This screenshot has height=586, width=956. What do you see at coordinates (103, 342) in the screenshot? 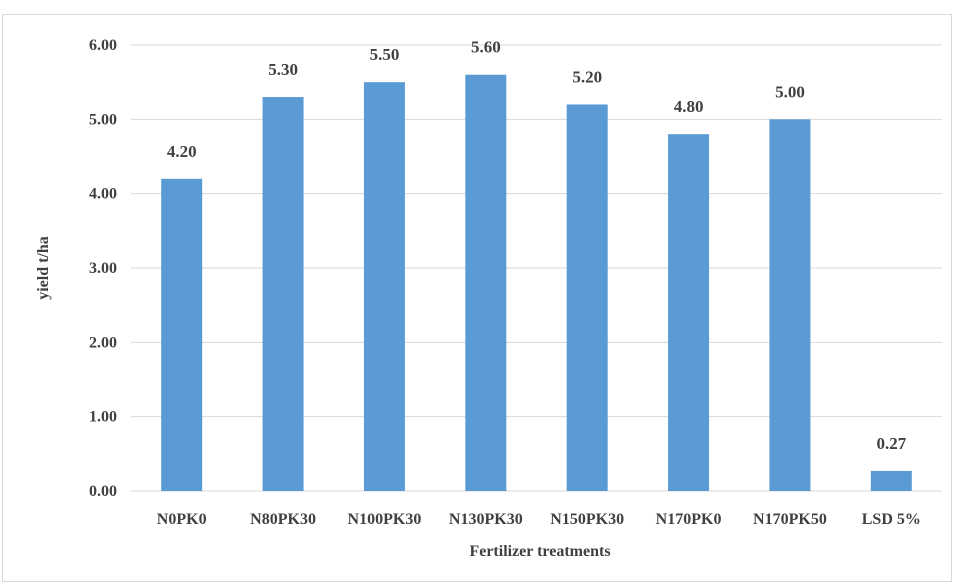
I see `y-tick-label: 2.00` at bounding box center [103, 342].